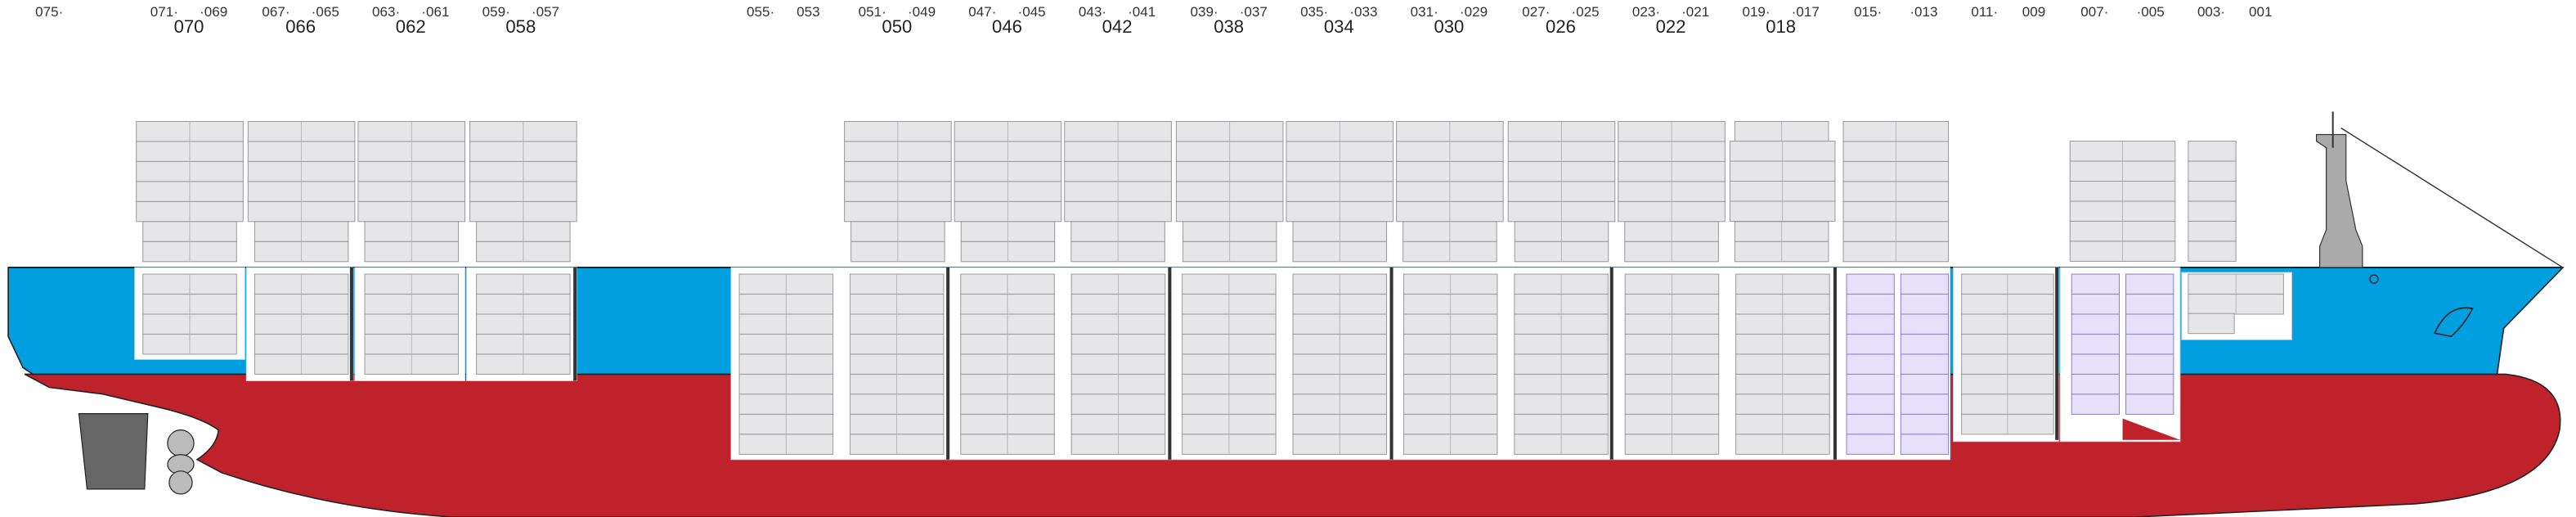  I want to click on bow-thruster, so click(2454, 322).